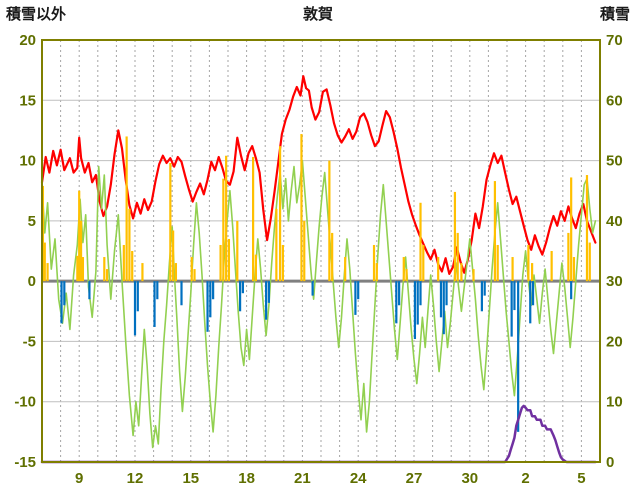  Describe the element at coordinates (32, 281) in the screenshot. I see `y-left-tick-label: 0` at that location.